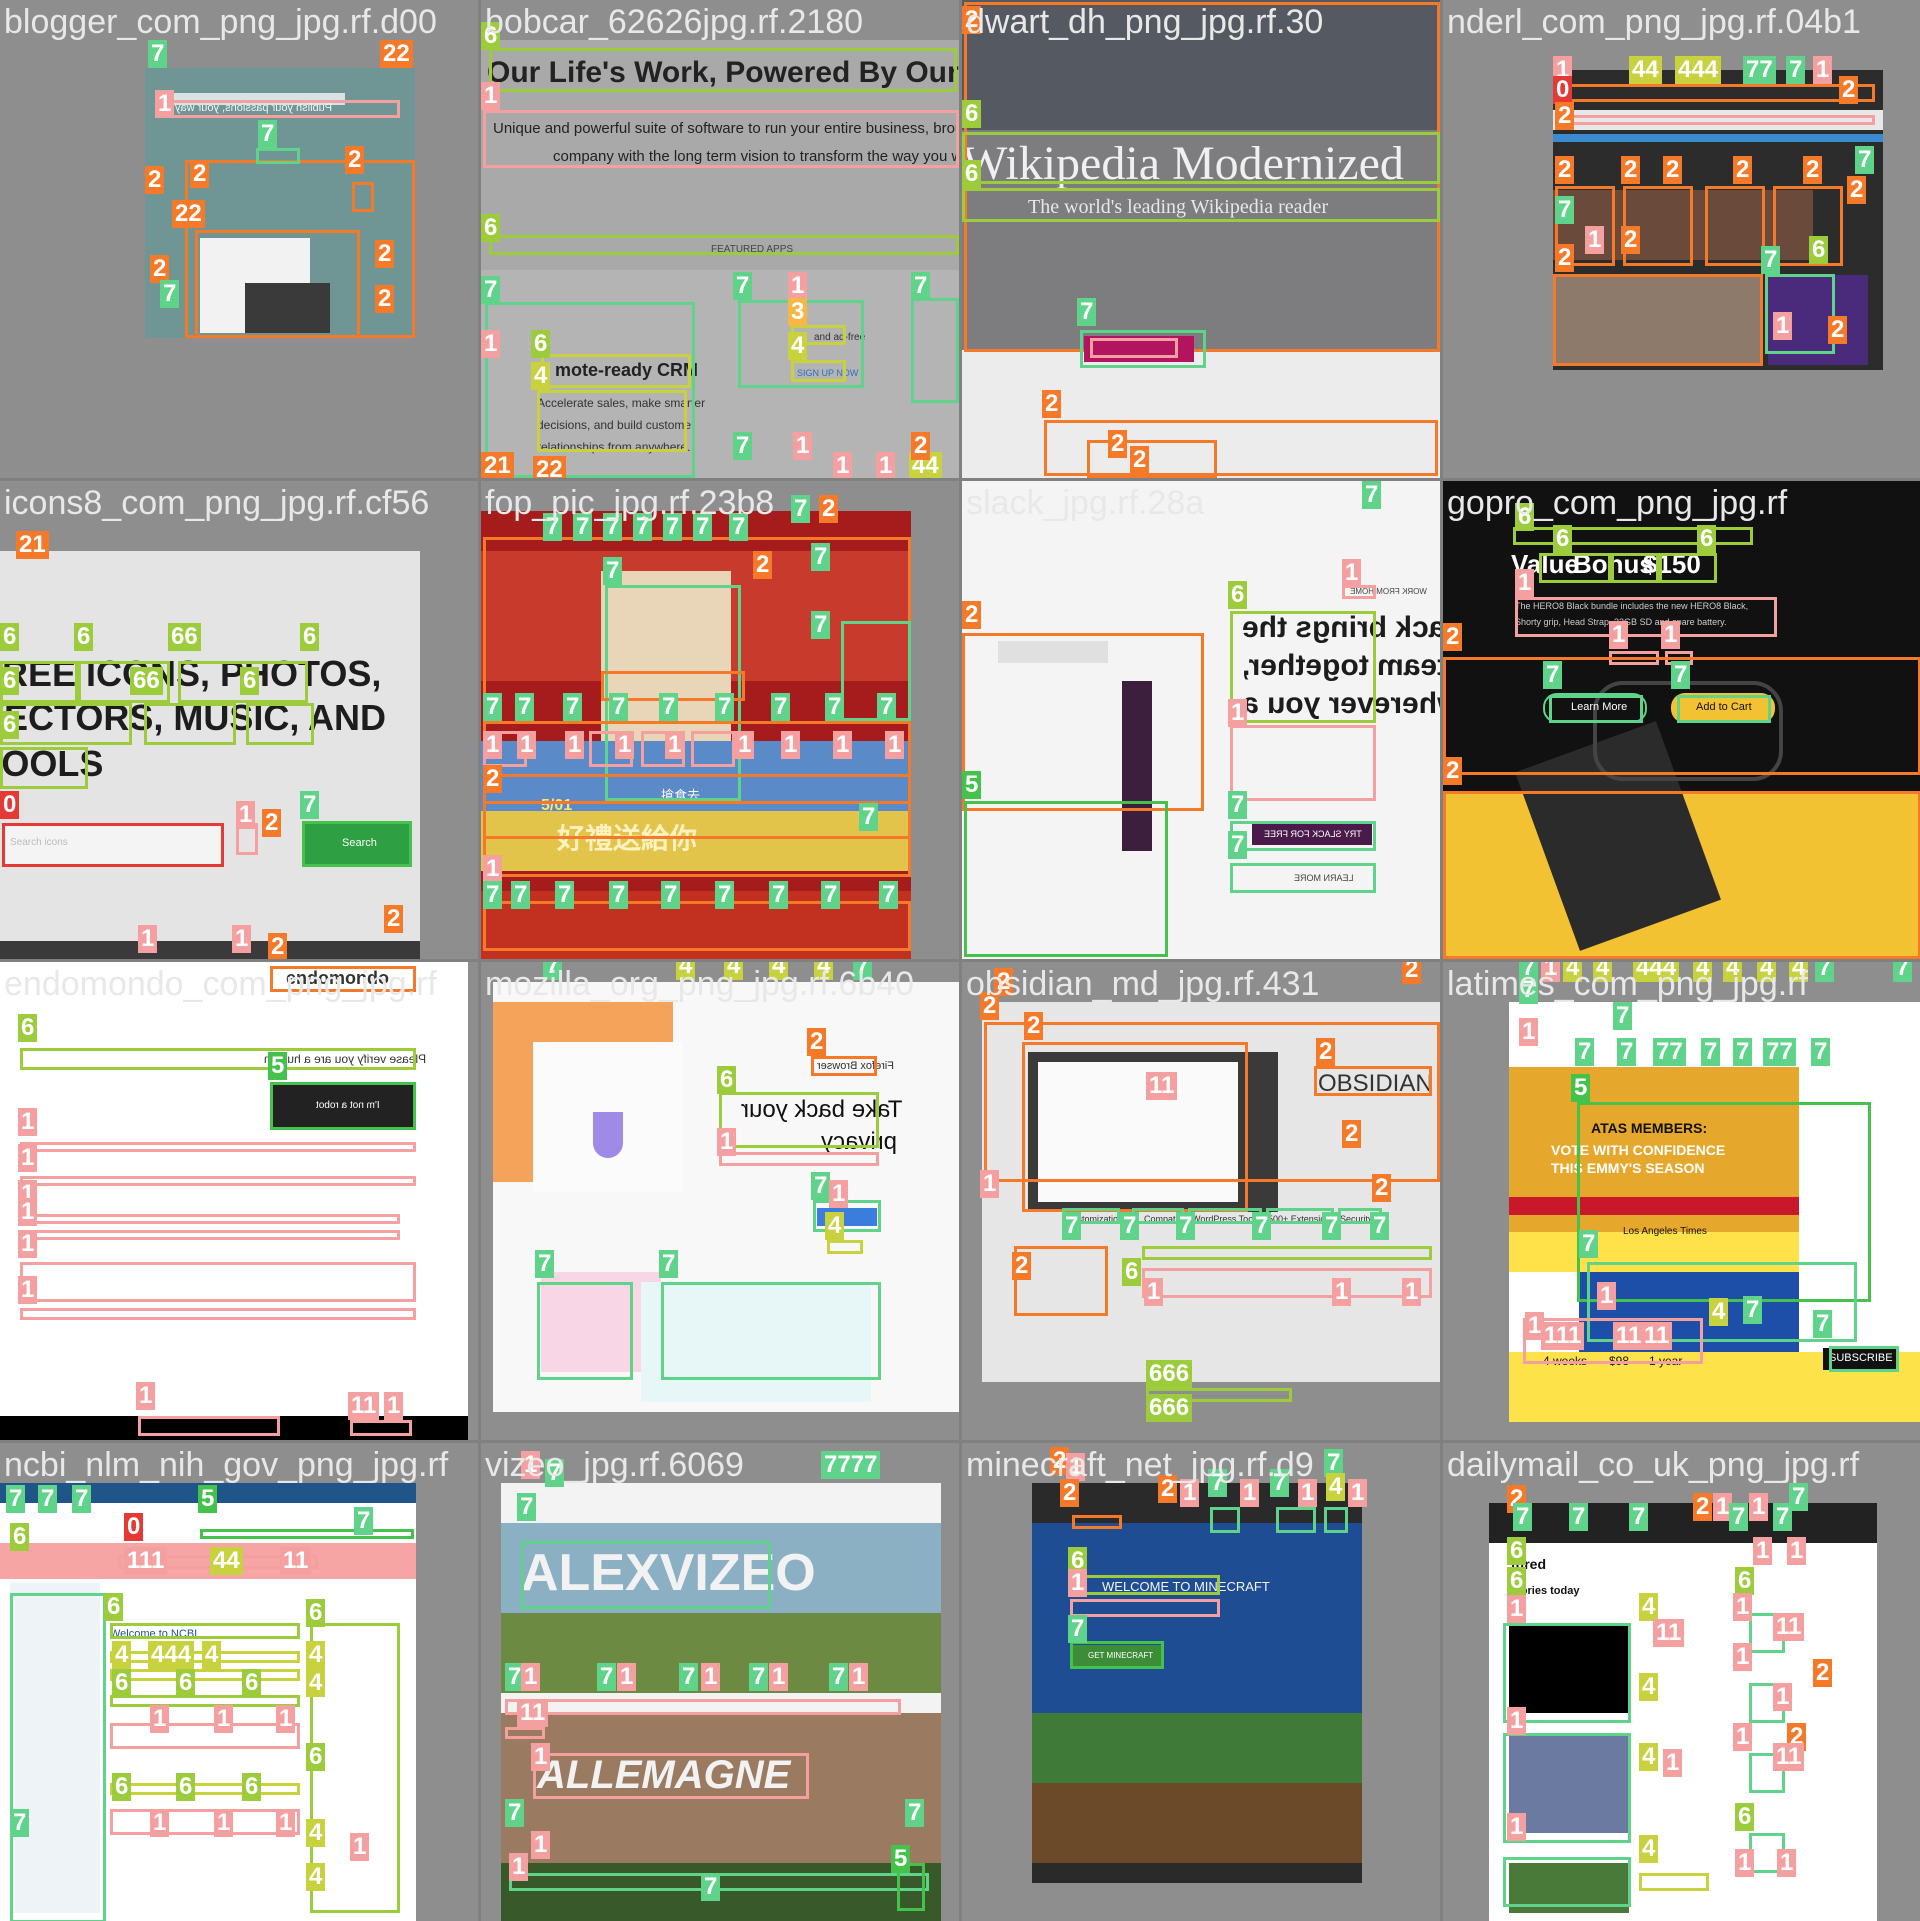 This screenshot has width=1920, height=1921. Describe the element at coordinates (630, 503) in the screenshot. I see `tile-title: fop_pic_jpg.rf.23b8` at that location.